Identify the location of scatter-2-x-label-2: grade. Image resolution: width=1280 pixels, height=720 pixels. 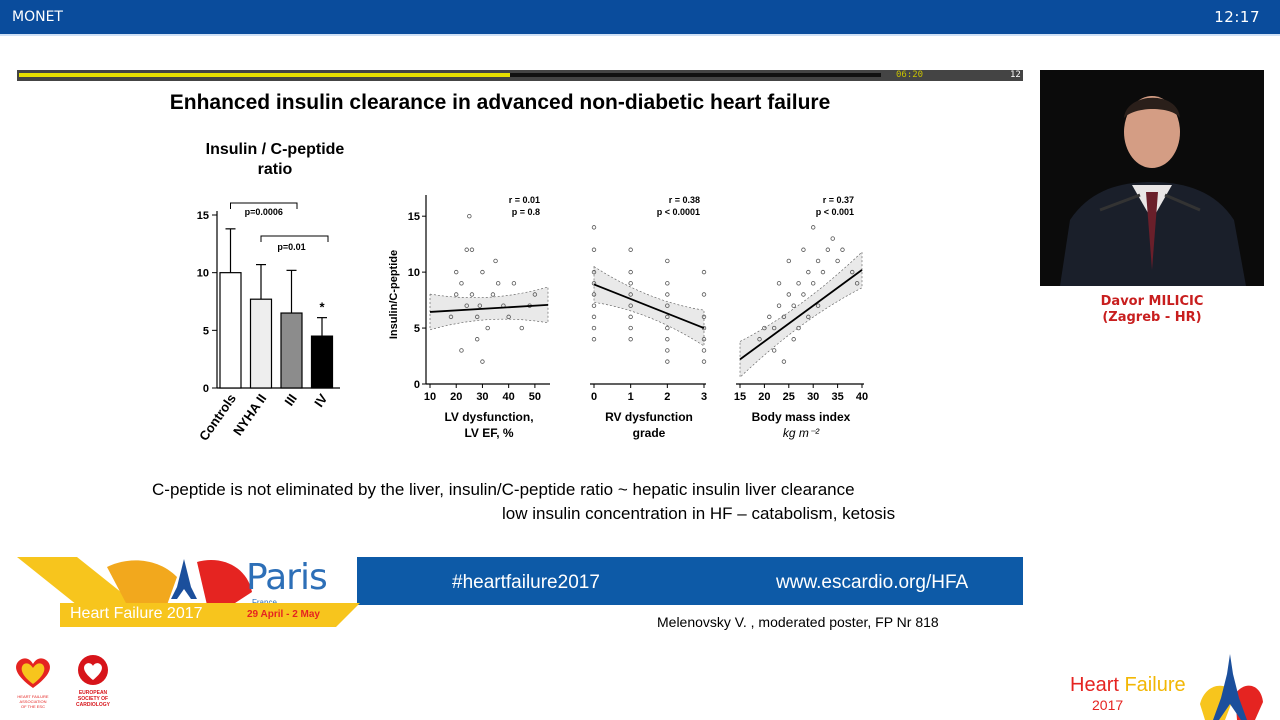
(649, 433).